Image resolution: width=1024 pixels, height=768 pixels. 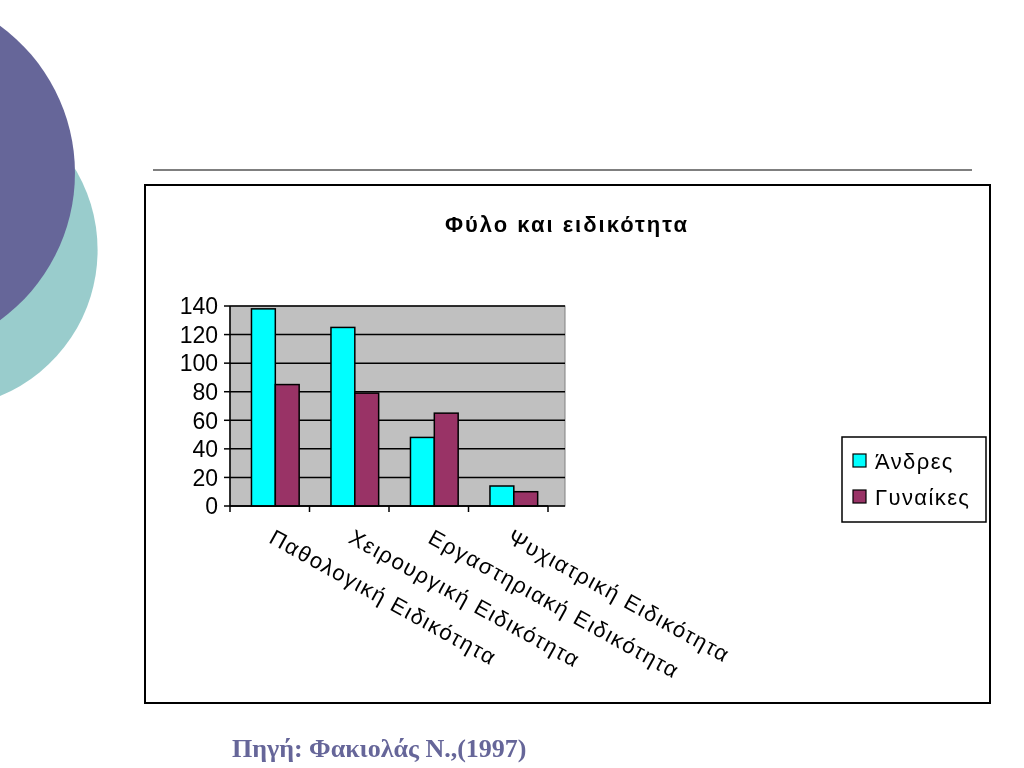 What do you see at coordinates (914, 461) in the screenshot?
I see `legend-label: Άνδρες` at bounding box center [914, 461].